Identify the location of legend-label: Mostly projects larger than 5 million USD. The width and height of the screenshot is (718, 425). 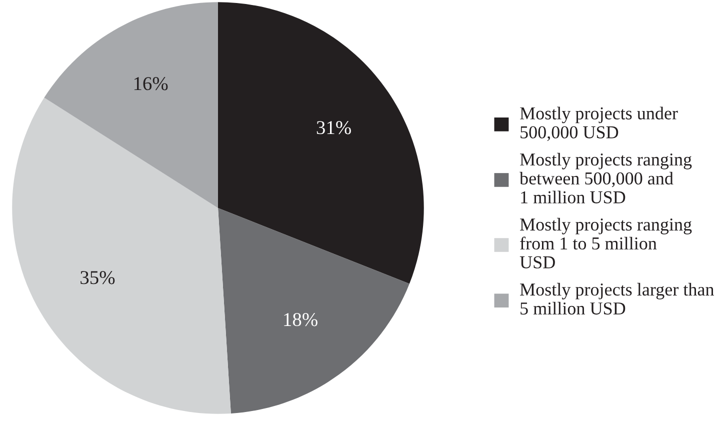
(617, 298).